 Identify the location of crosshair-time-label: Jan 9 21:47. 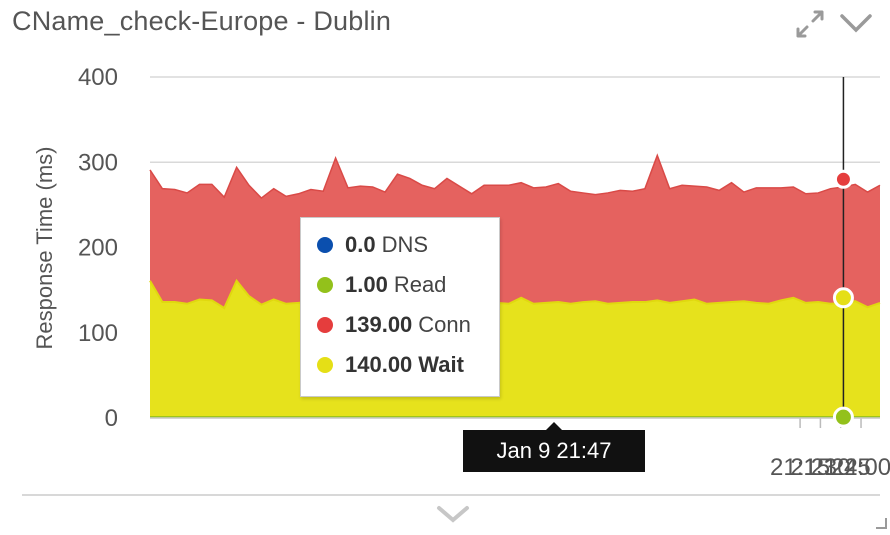
(554, 447).